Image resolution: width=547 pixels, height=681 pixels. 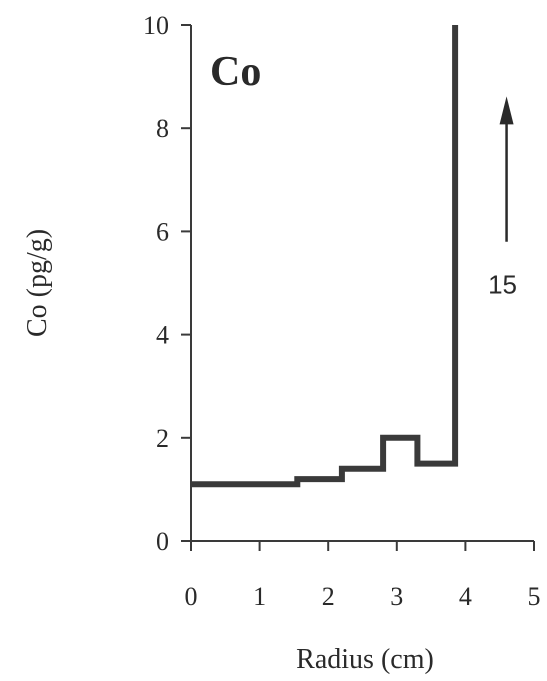 I want to click on x-ticks: 0 1 2 3 4 5, so click(x=363, y=576).